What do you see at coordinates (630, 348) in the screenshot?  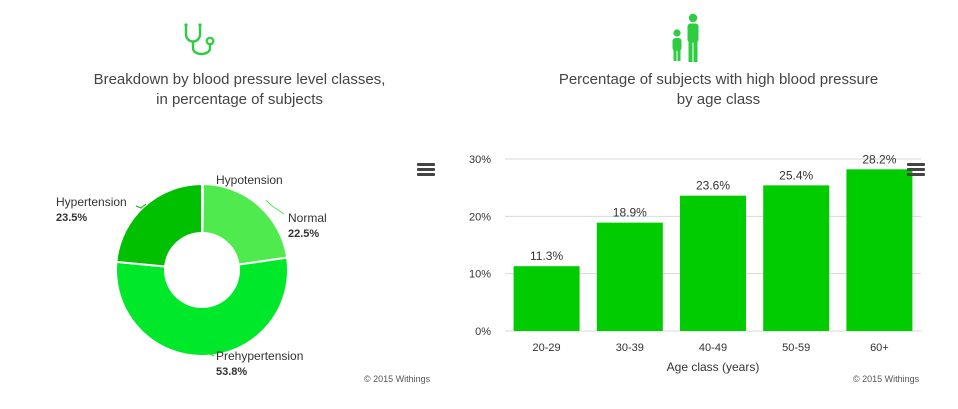 I see `x-tick-label: 30-39` at bounding box center [630, 348].